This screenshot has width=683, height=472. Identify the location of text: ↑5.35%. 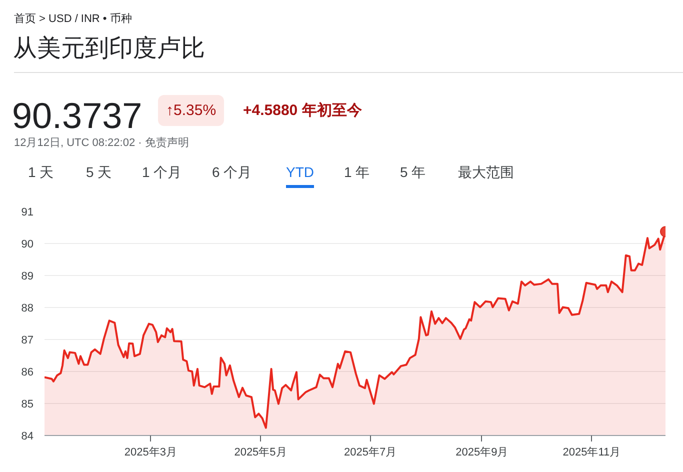
(191, 110).